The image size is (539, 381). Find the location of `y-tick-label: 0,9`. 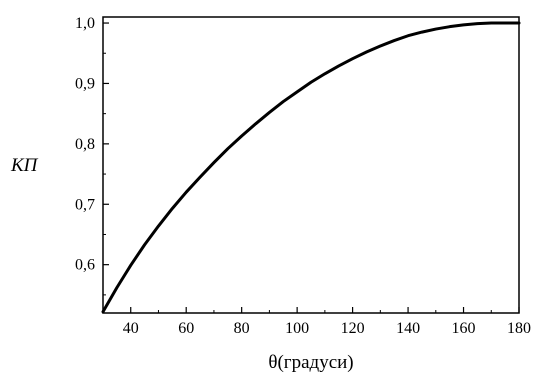

y-tick-label: 0,9 is located at coordinates (85, 83).